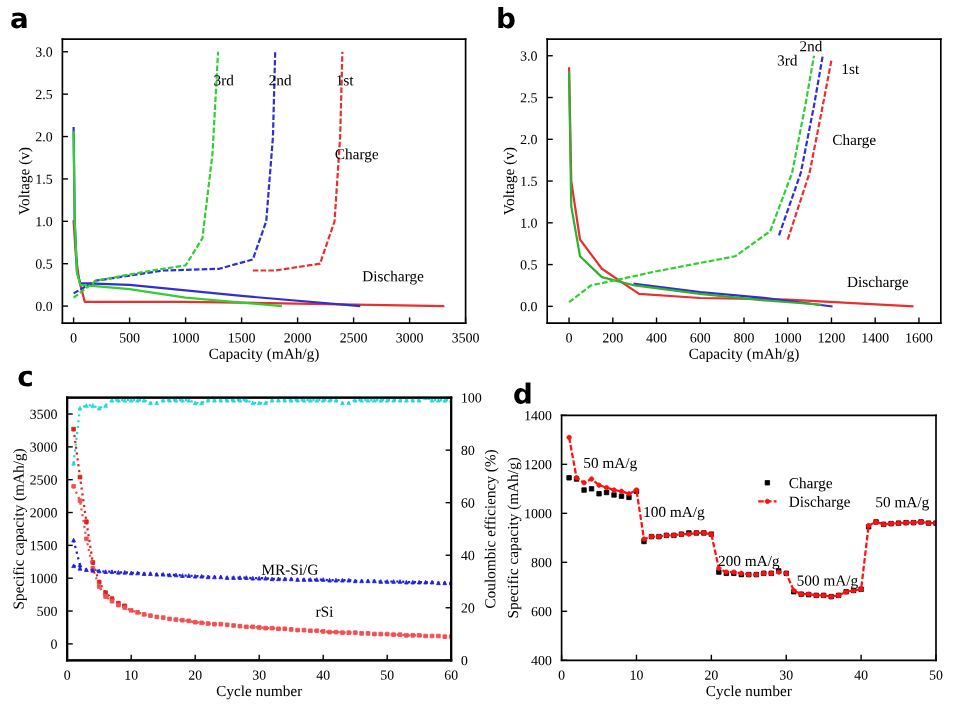 Image resolution: width=960 pixels, height=710 pixels. Describe the element at coordinates (19, 20) in the screenshot. I see `chart-title: a` at that location.